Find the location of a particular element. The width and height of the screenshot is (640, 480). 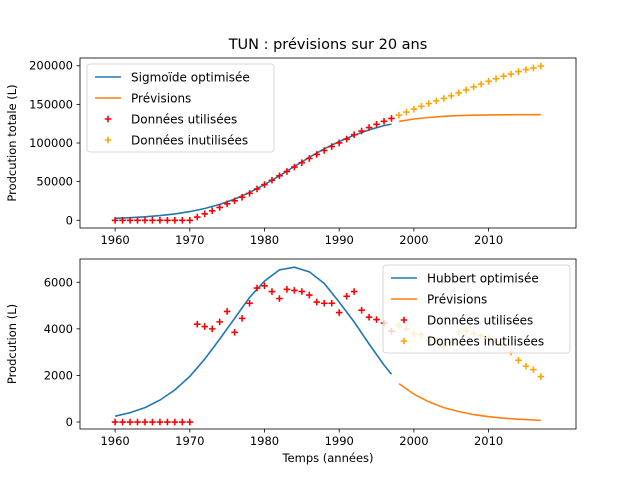

legend-label: Données utilisées is located at coordinates (184, 120).